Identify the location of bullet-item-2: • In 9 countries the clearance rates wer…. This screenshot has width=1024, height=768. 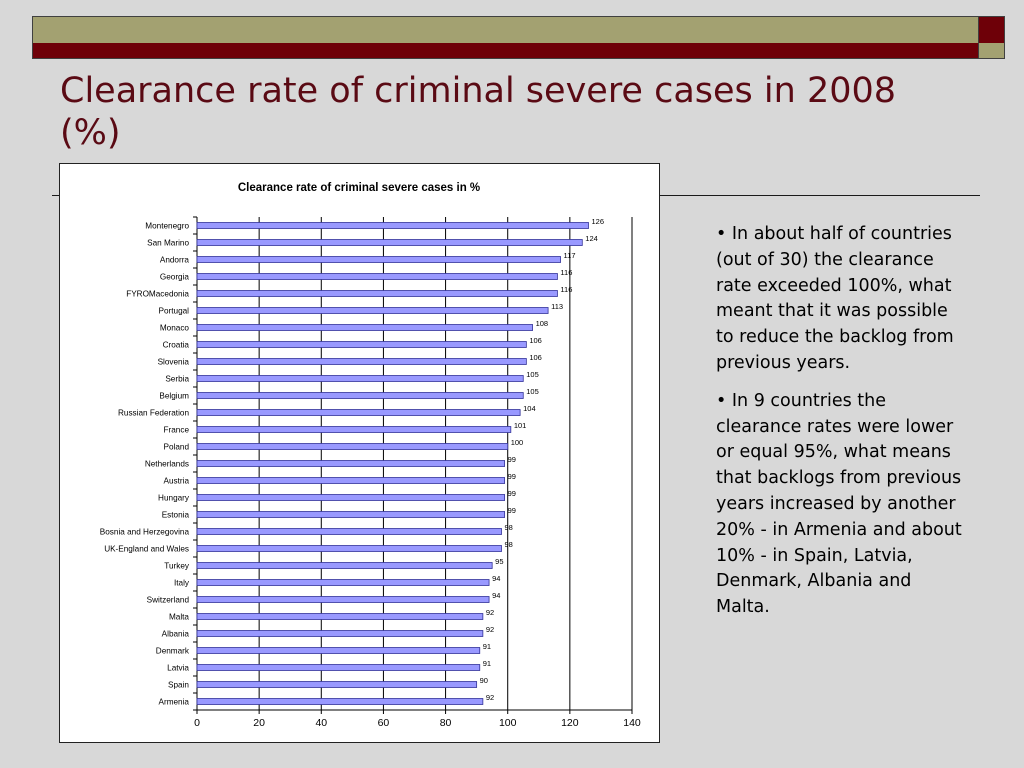
(839, 504).